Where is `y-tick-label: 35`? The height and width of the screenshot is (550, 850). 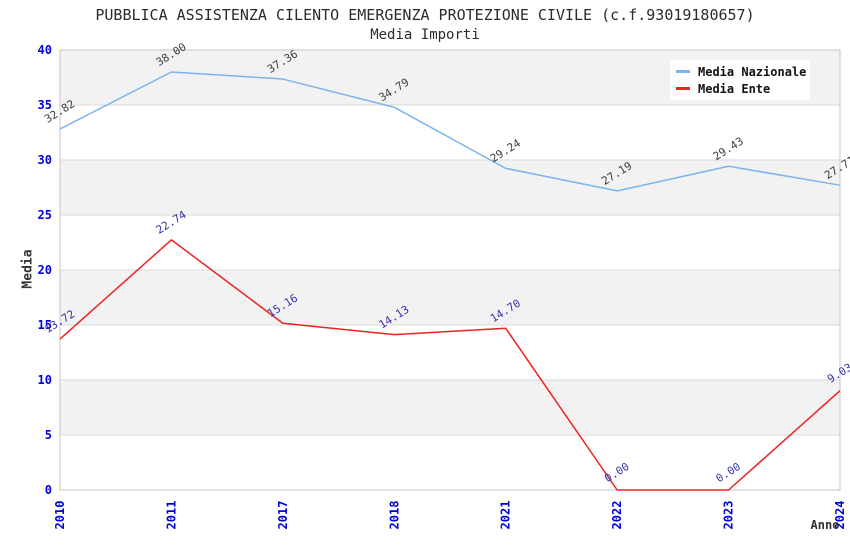 y-tick-label: 35 is located at coordinates (45, 105).